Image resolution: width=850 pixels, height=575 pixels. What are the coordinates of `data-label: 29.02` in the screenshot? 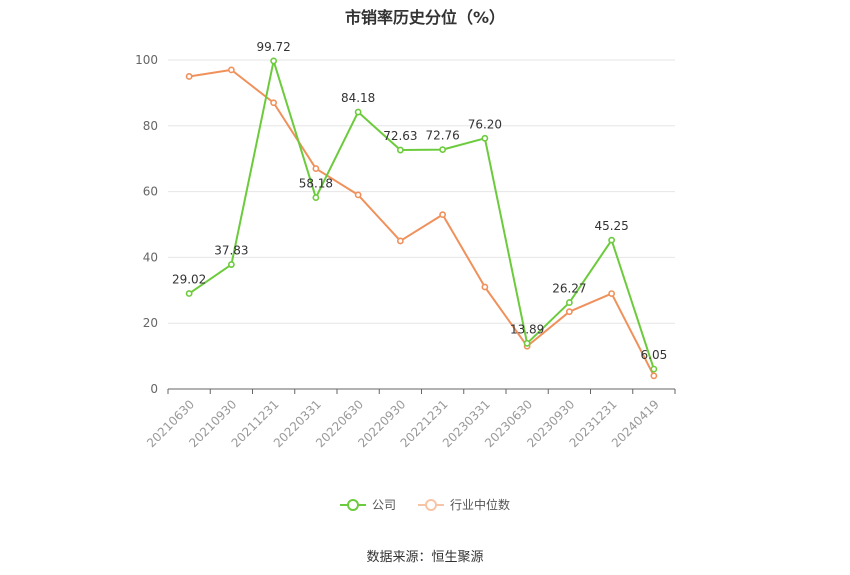 It's located at (189, 280).